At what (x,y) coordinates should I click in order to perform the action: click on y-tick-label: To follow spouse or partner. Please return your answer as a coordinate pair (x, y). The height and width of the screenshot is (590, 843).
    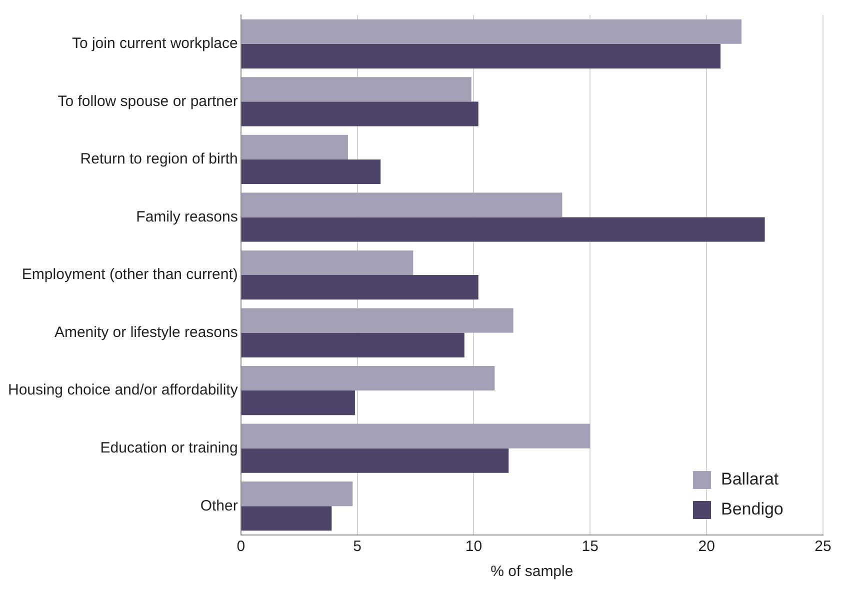
    Looking at the image, I should click on (148, 101).